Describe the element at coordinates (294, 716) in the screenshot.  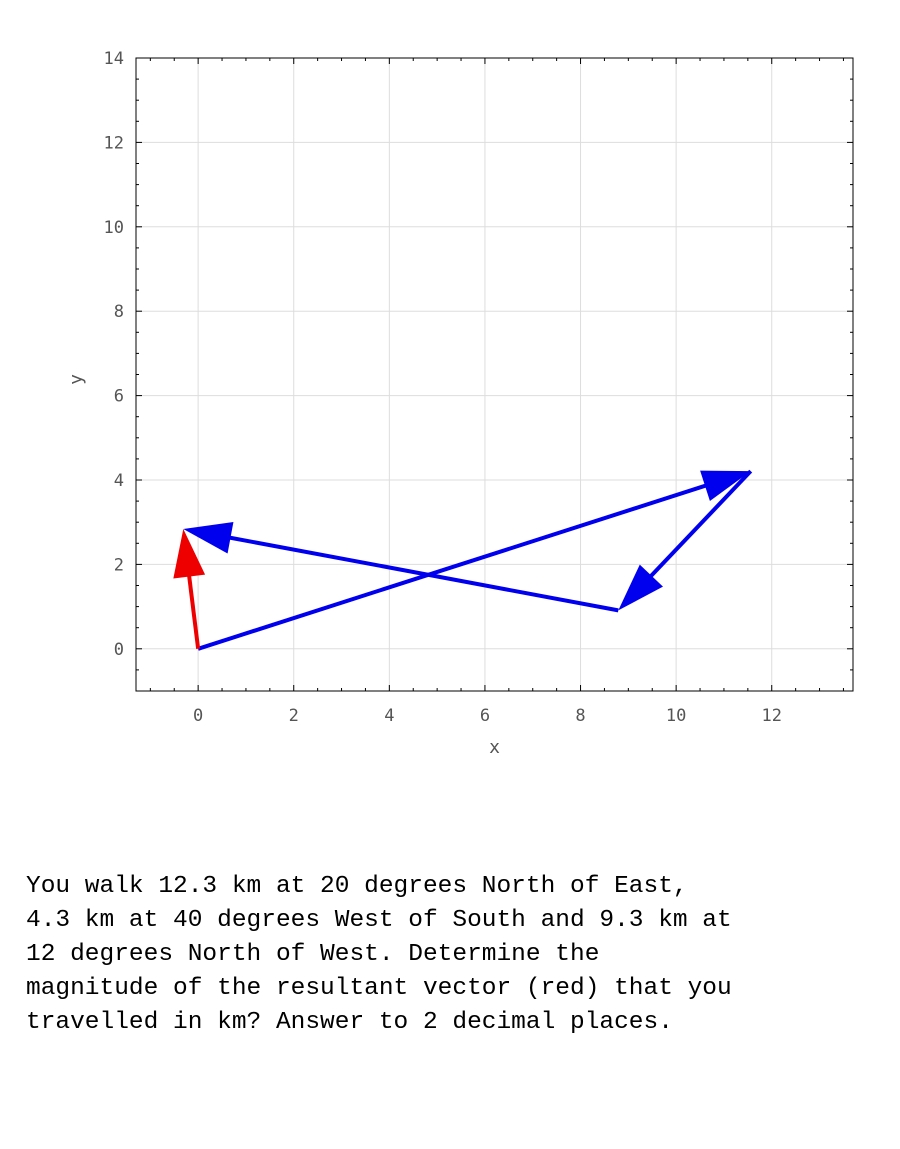
I see `x-tick-label: 2` at that location.